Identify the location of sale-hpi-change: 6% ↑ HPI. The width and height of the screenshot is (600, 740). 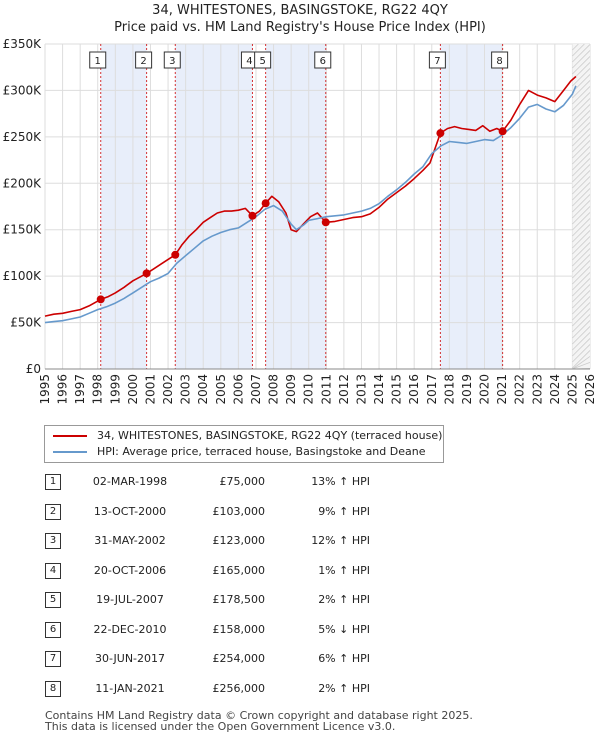
(344, 658).